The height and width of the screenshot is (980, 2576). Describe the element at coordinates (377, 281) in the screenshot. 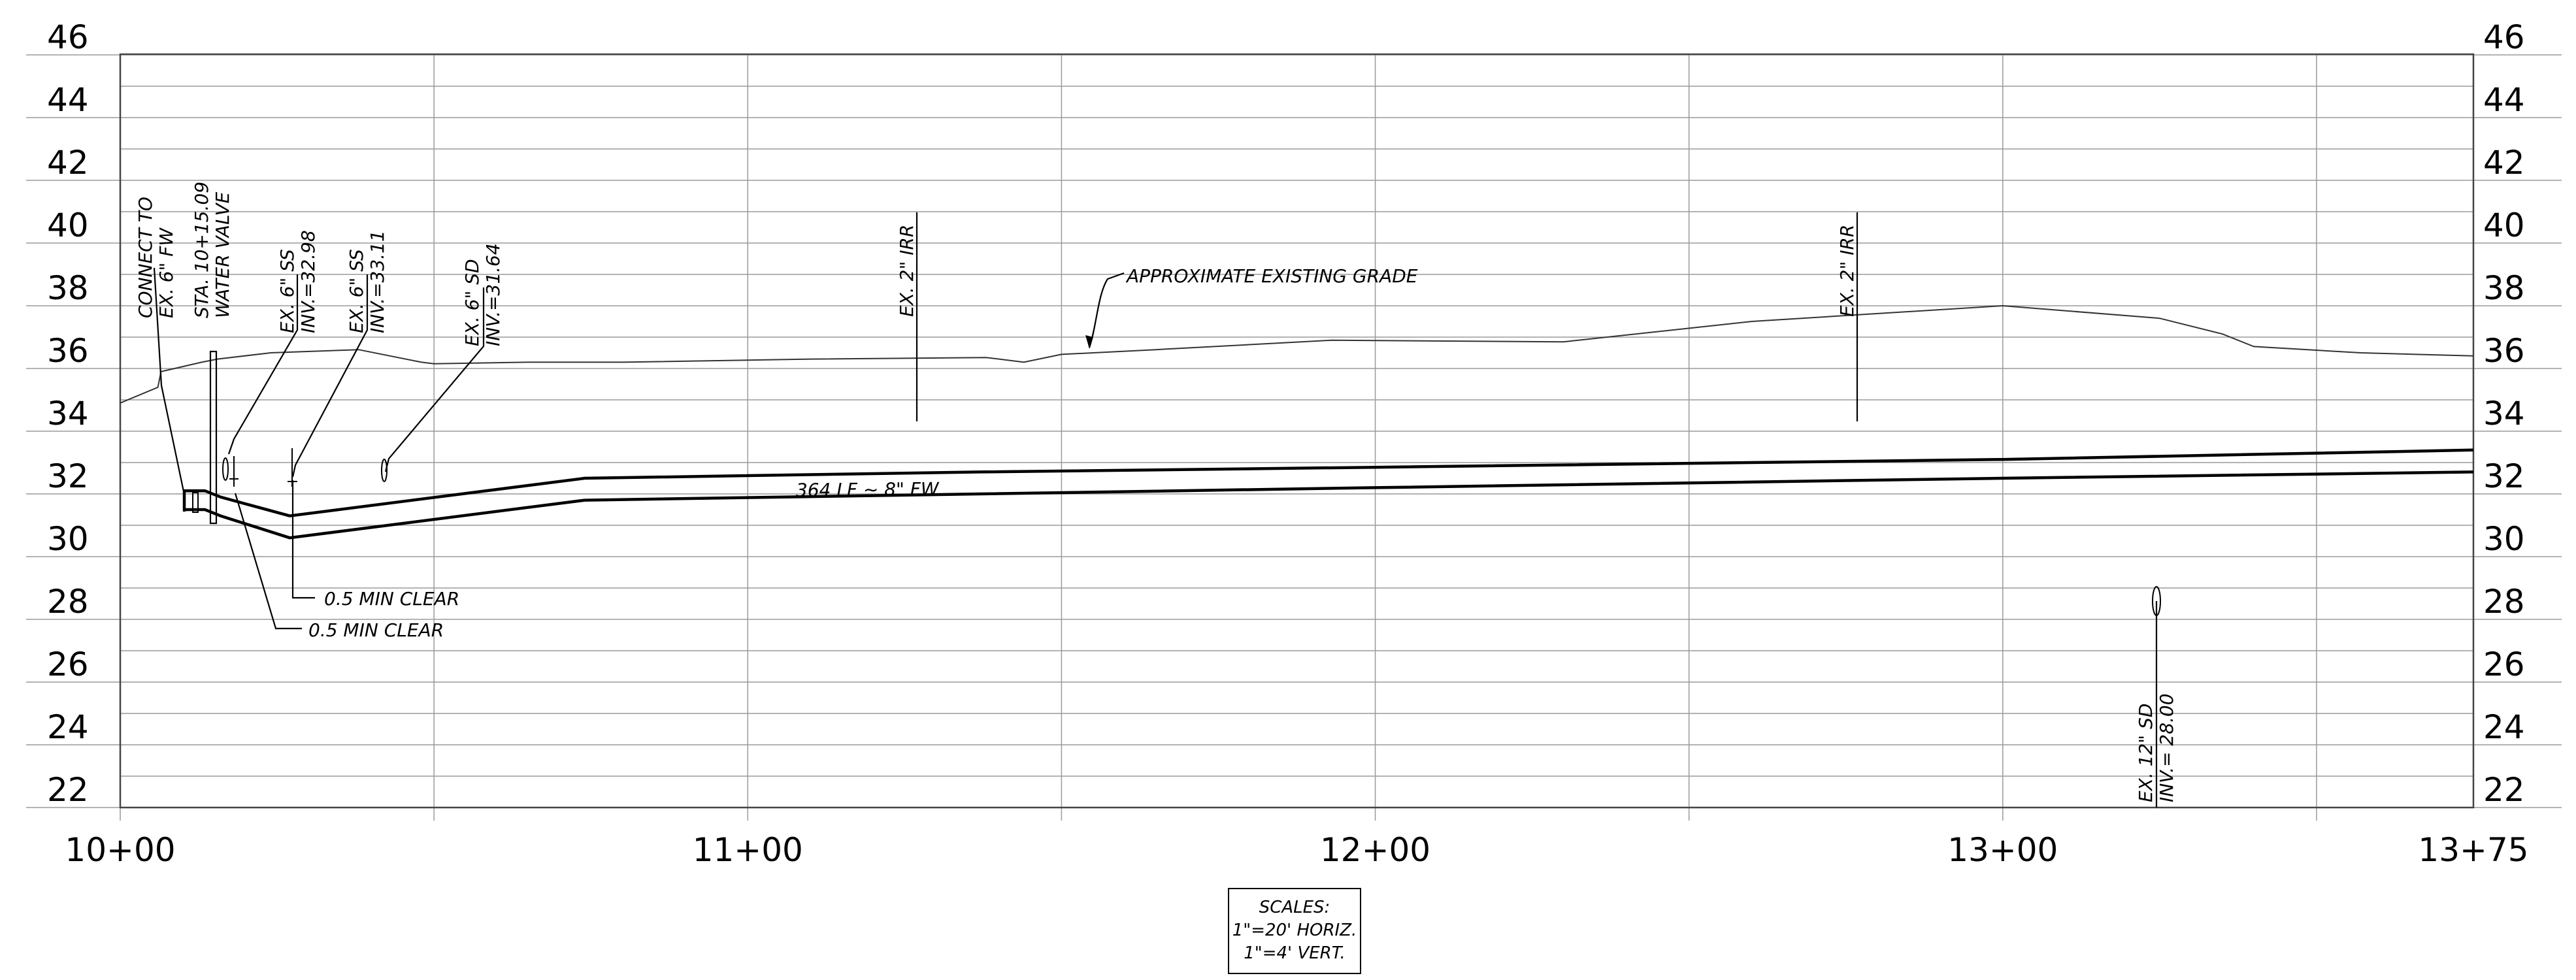

I see `ss2-label-line2: INV.=33.11` at that location.